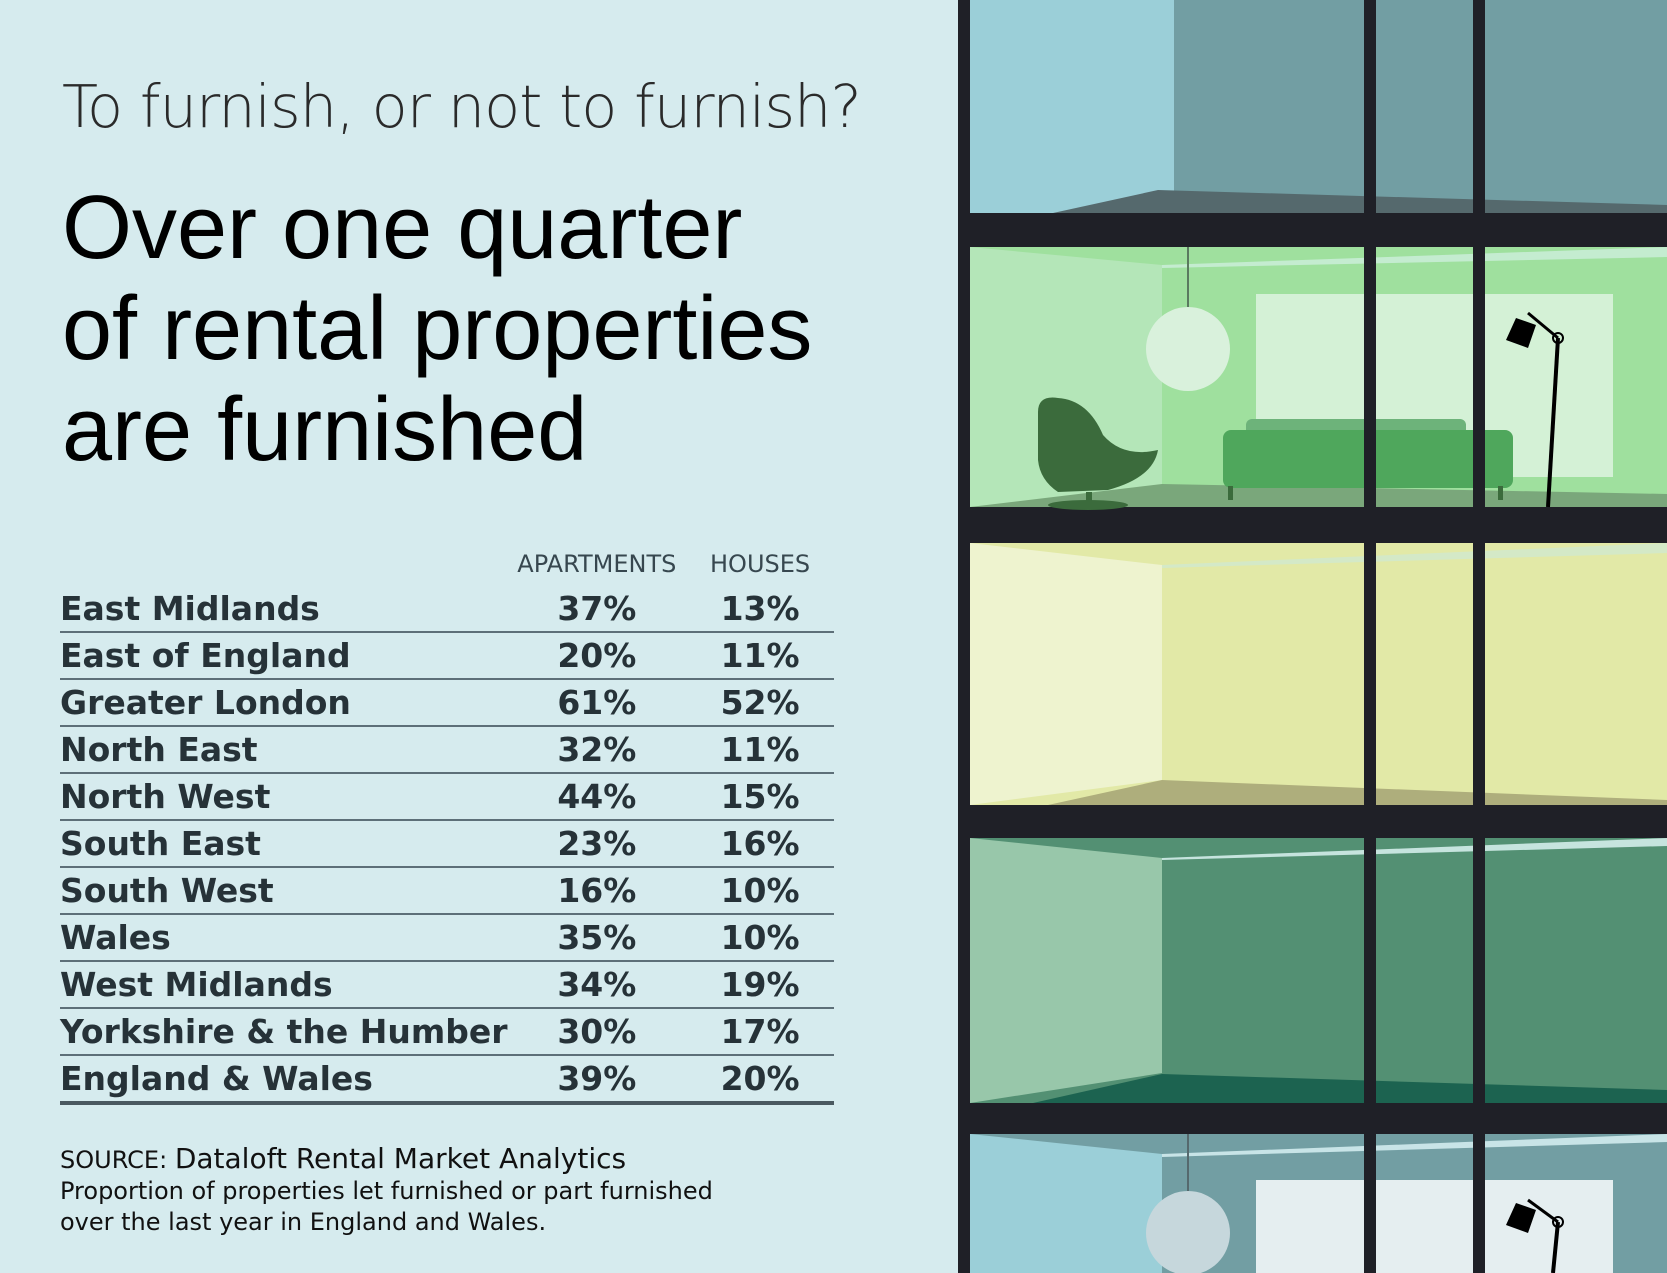 The image size is (1667, 1273). Describe the element at coordinates (597, 750) in the screenshot. I see `apartments-cell: 32%` at that location.